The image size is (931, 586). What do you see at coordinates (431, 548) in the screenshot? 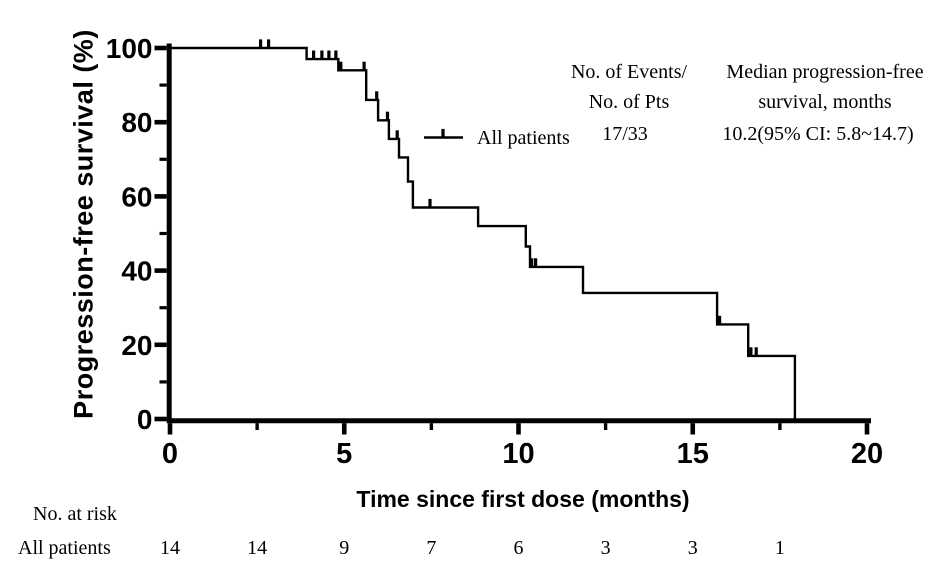
I see `at-risk-count: 7` at bounding box center [431, 548].